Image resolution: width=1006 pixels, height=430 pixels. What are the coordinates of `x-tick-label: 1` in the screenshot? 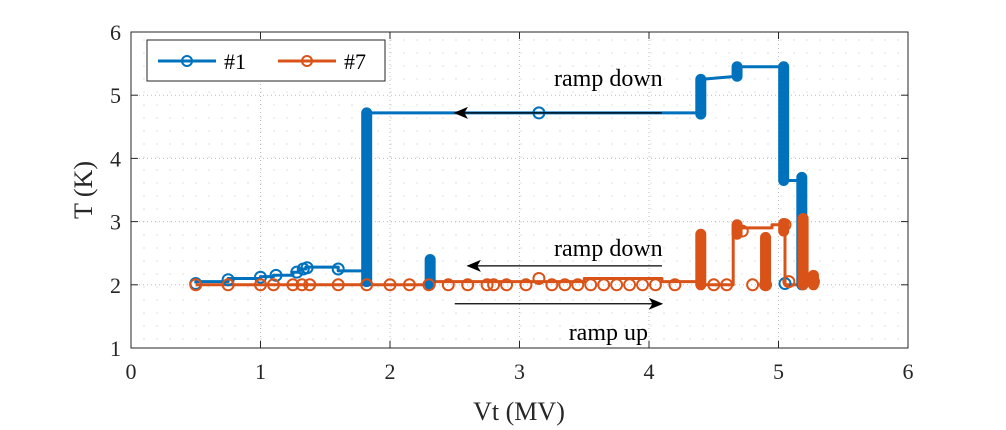 It's located at (260, 371).